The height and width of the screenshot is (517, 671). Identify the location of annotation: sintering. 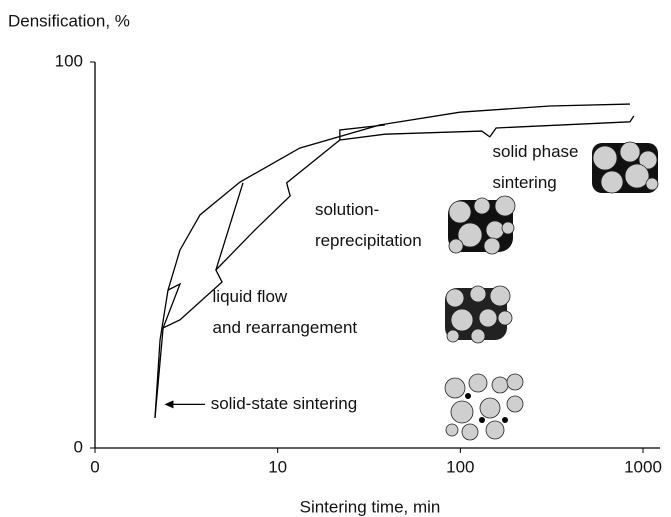
(524, 182).